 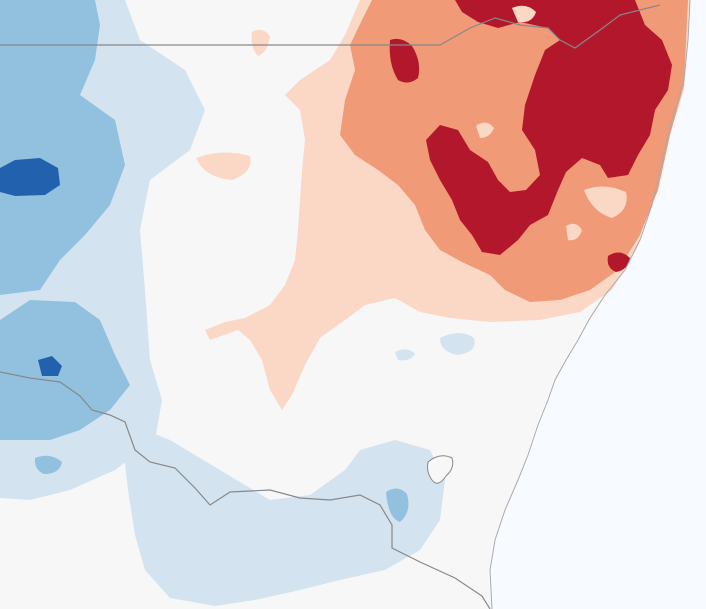 I want to click on rain-anomaly-medium-blue-west, so click(x=65, y=370).